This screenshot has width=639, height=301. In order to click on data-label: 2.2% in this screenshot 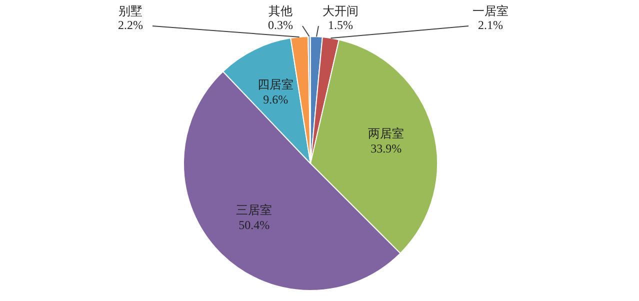, I will do `click(130, 25)`.